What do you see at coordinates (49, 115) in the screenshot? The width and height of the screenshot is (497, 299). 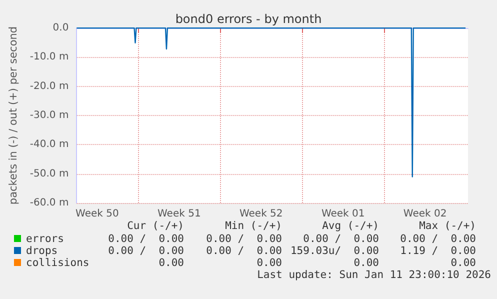 I see `y-tick-label: -30.0 m` at bounding box center [49, 115].